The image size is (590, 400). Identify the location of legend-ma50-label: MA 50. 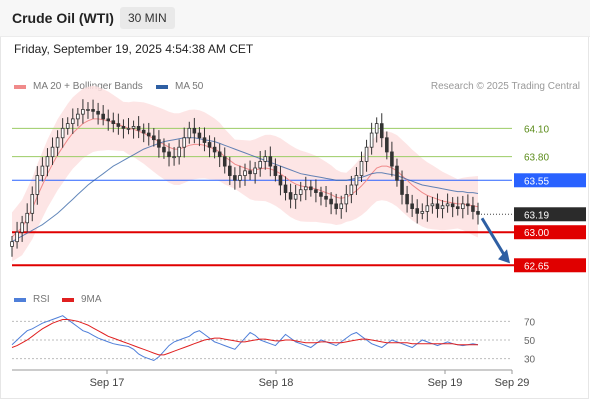
(189, 86).